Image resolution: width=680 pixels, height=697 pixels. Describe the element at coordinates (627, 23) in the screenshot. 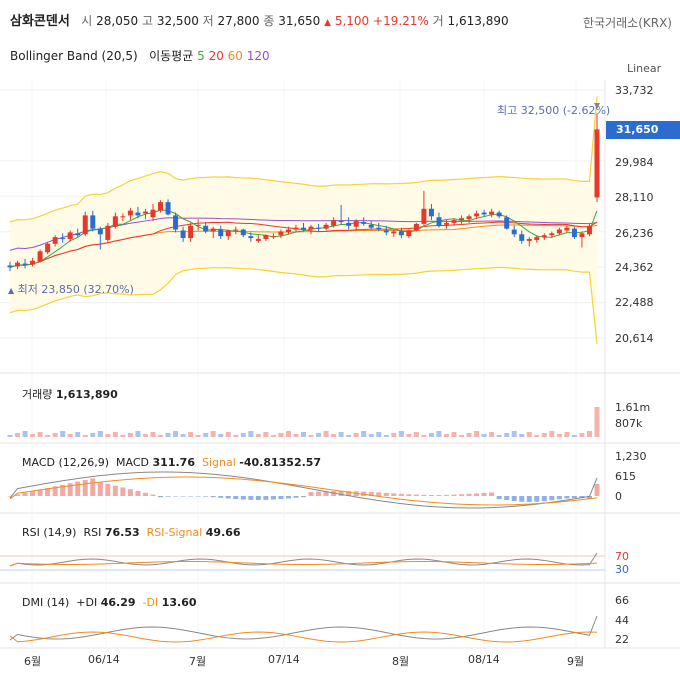

I see `exchange-name: 한국거래소(KRX)` at that location.